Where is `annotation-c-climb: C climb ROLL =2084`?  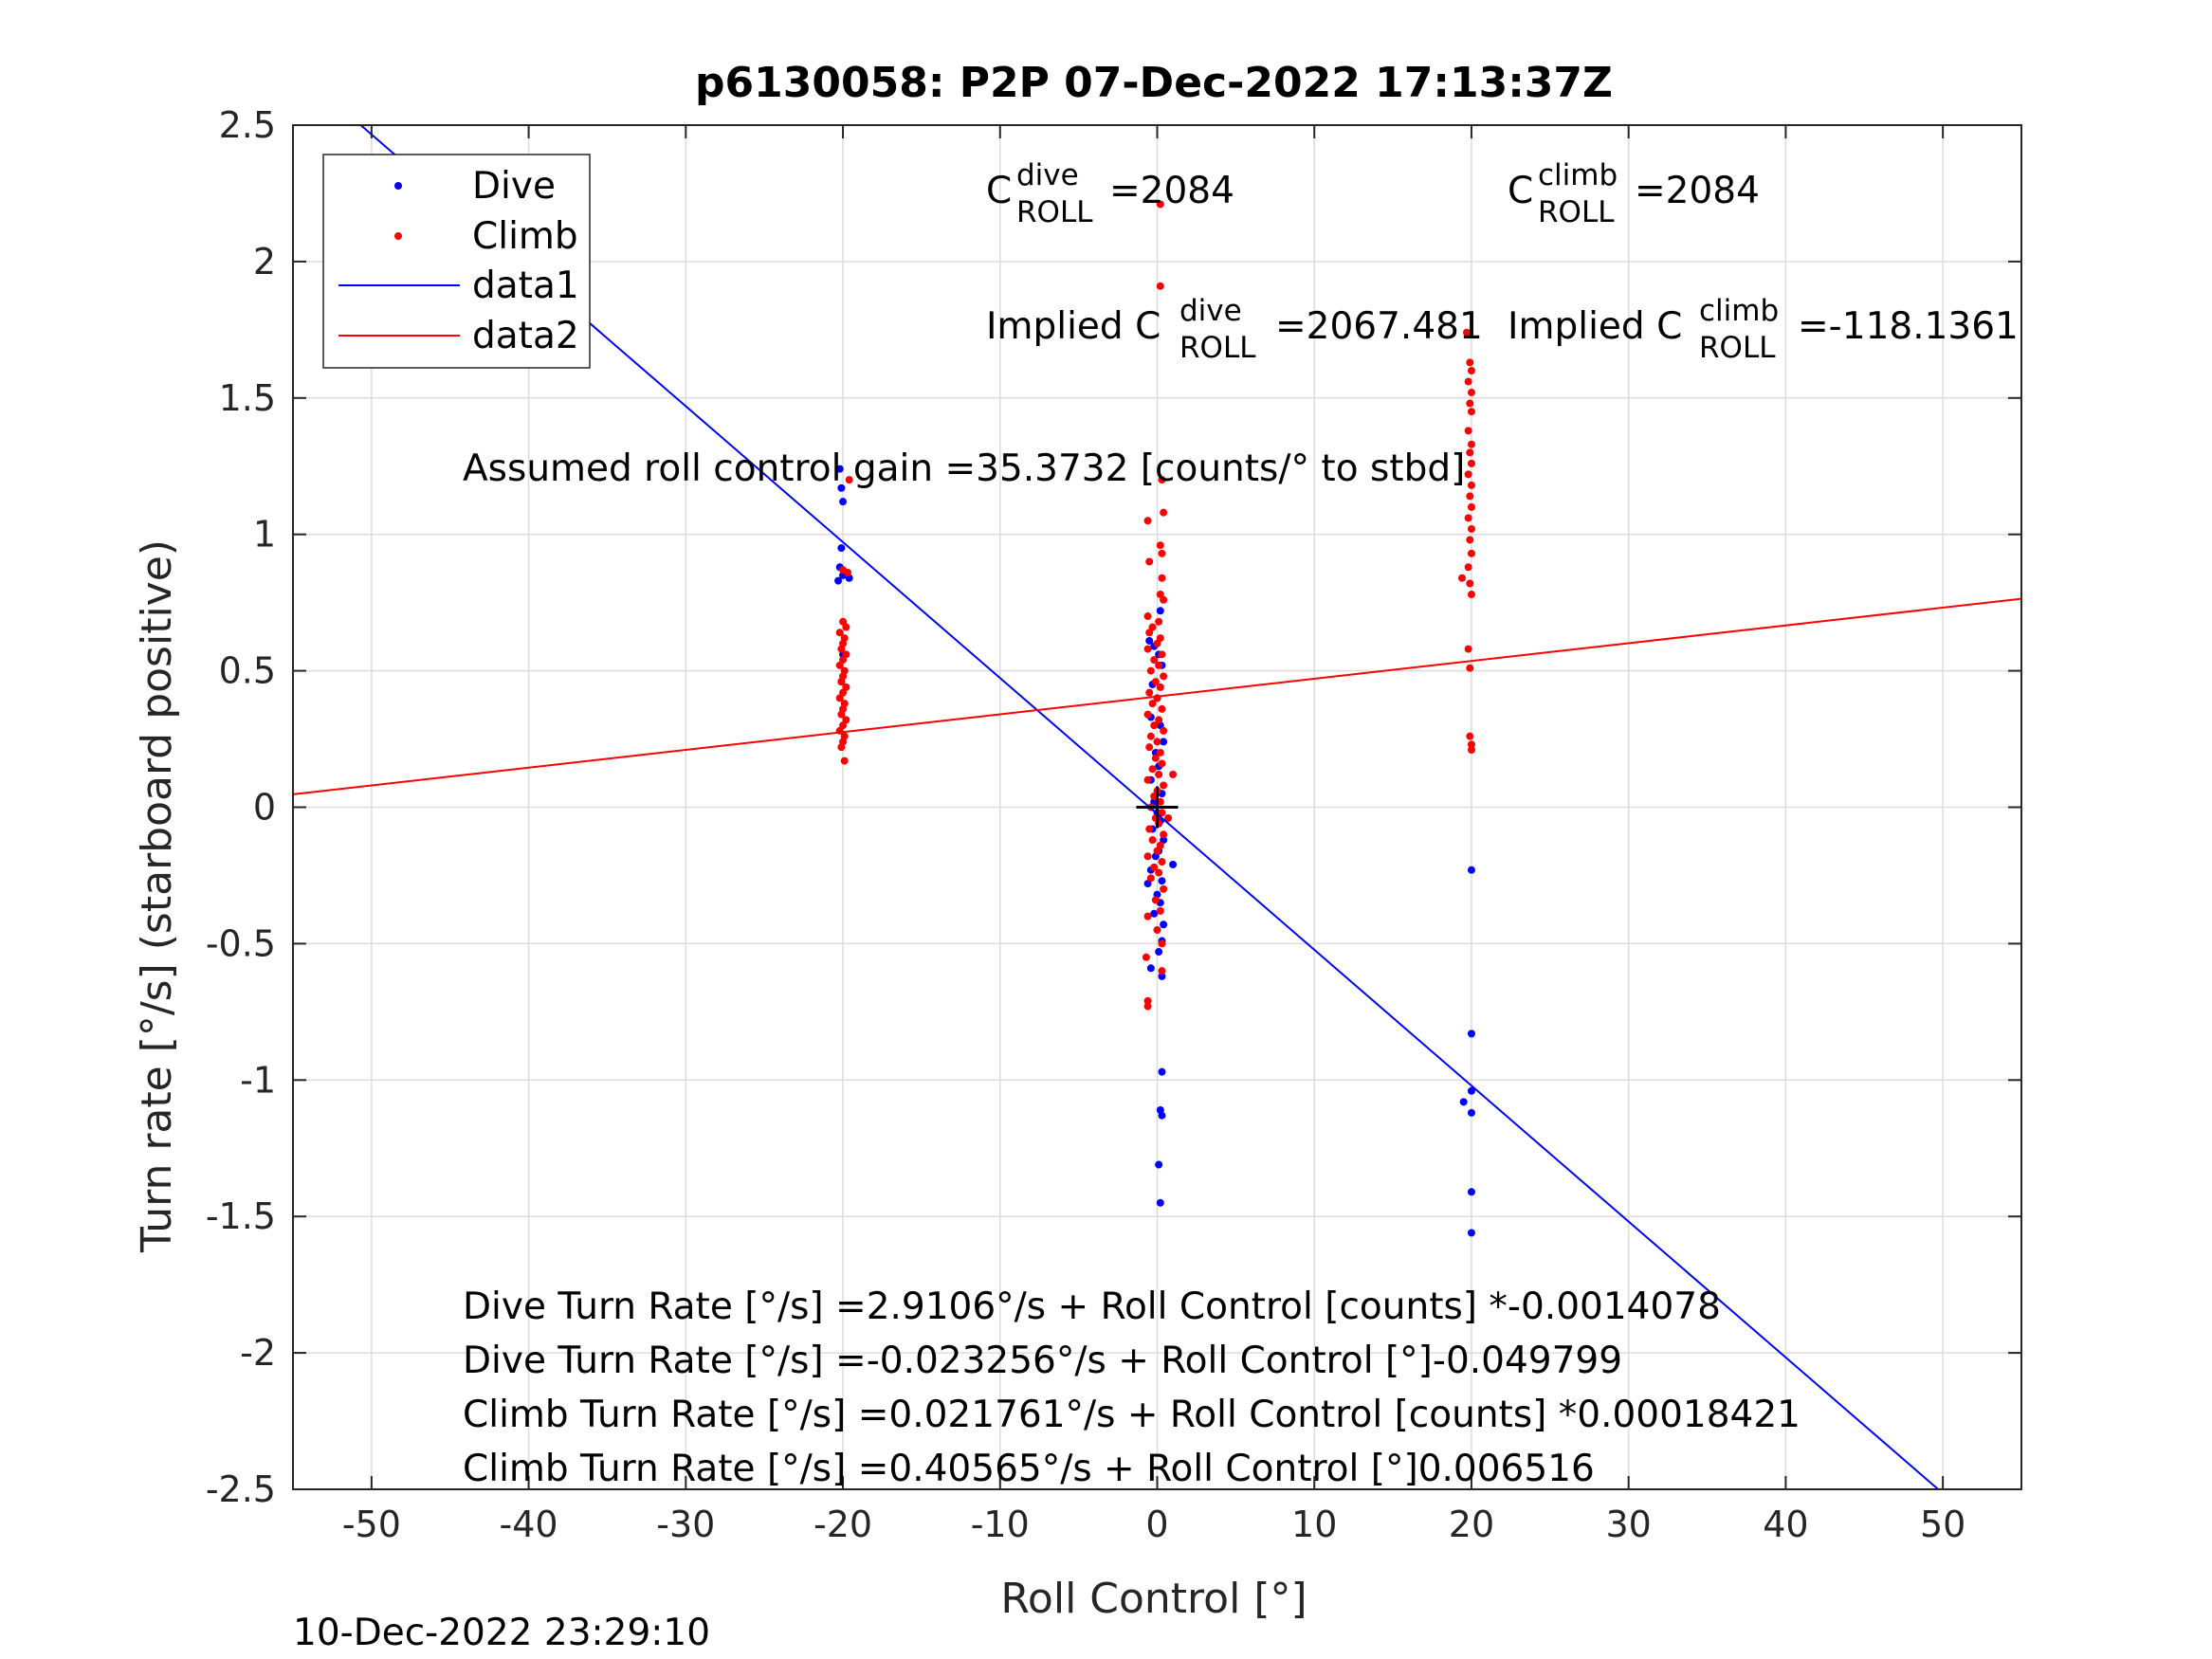 annotation-c-climb: C climb ROLL =2084 is located at coordinates (1634, 193).